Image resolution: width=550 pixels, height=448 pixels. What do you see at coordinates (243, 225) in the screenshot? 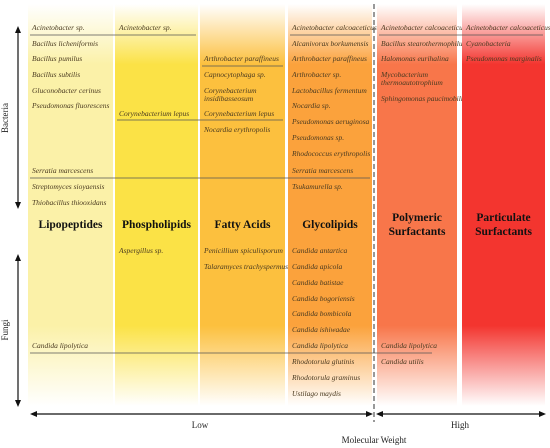
I see `column-heading: Fatty Acids` at bounding box center [243, 225].